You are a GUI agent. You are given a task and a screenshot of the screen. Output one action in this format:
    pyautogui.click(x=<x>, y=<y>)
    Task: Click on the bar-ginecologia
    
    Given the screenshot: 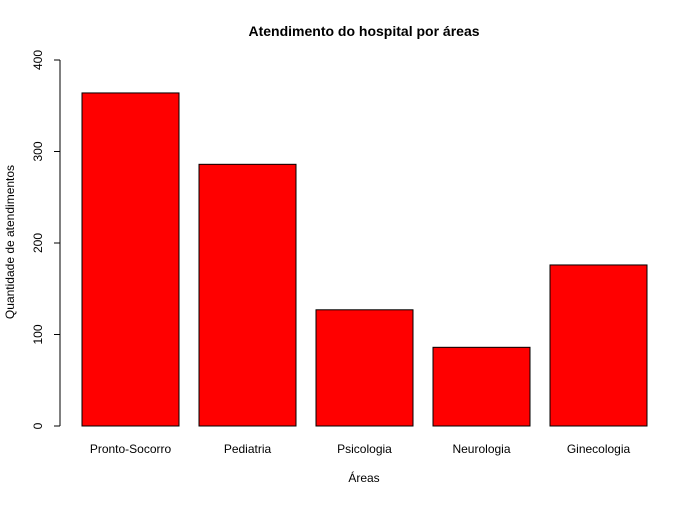 What is the action you would take?
    pyautogui.click(x=598, y=345)
    